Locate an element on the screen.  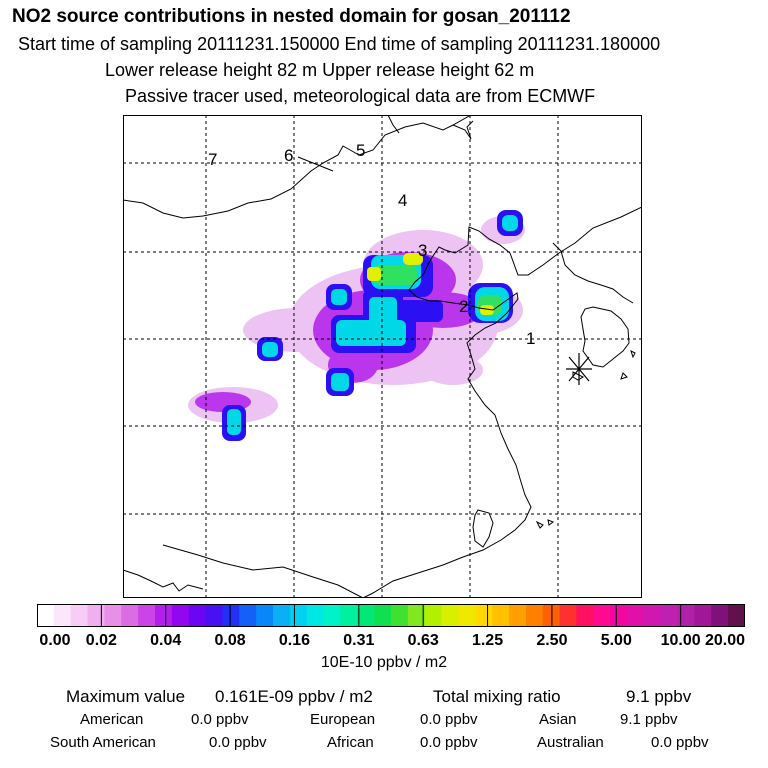
colorbar-tick-label: 1.25 is located at coordinates (487, 640).